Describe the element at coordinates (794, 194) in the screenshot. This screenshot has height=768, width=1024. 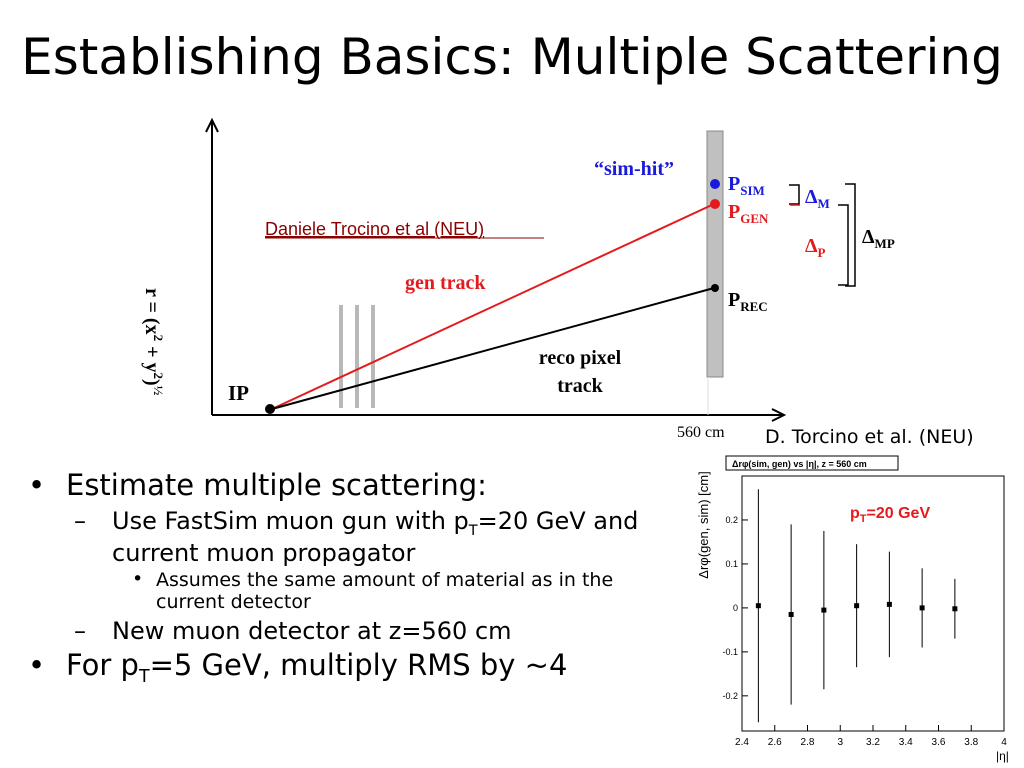
I see `delta-m-bracket` at that location.